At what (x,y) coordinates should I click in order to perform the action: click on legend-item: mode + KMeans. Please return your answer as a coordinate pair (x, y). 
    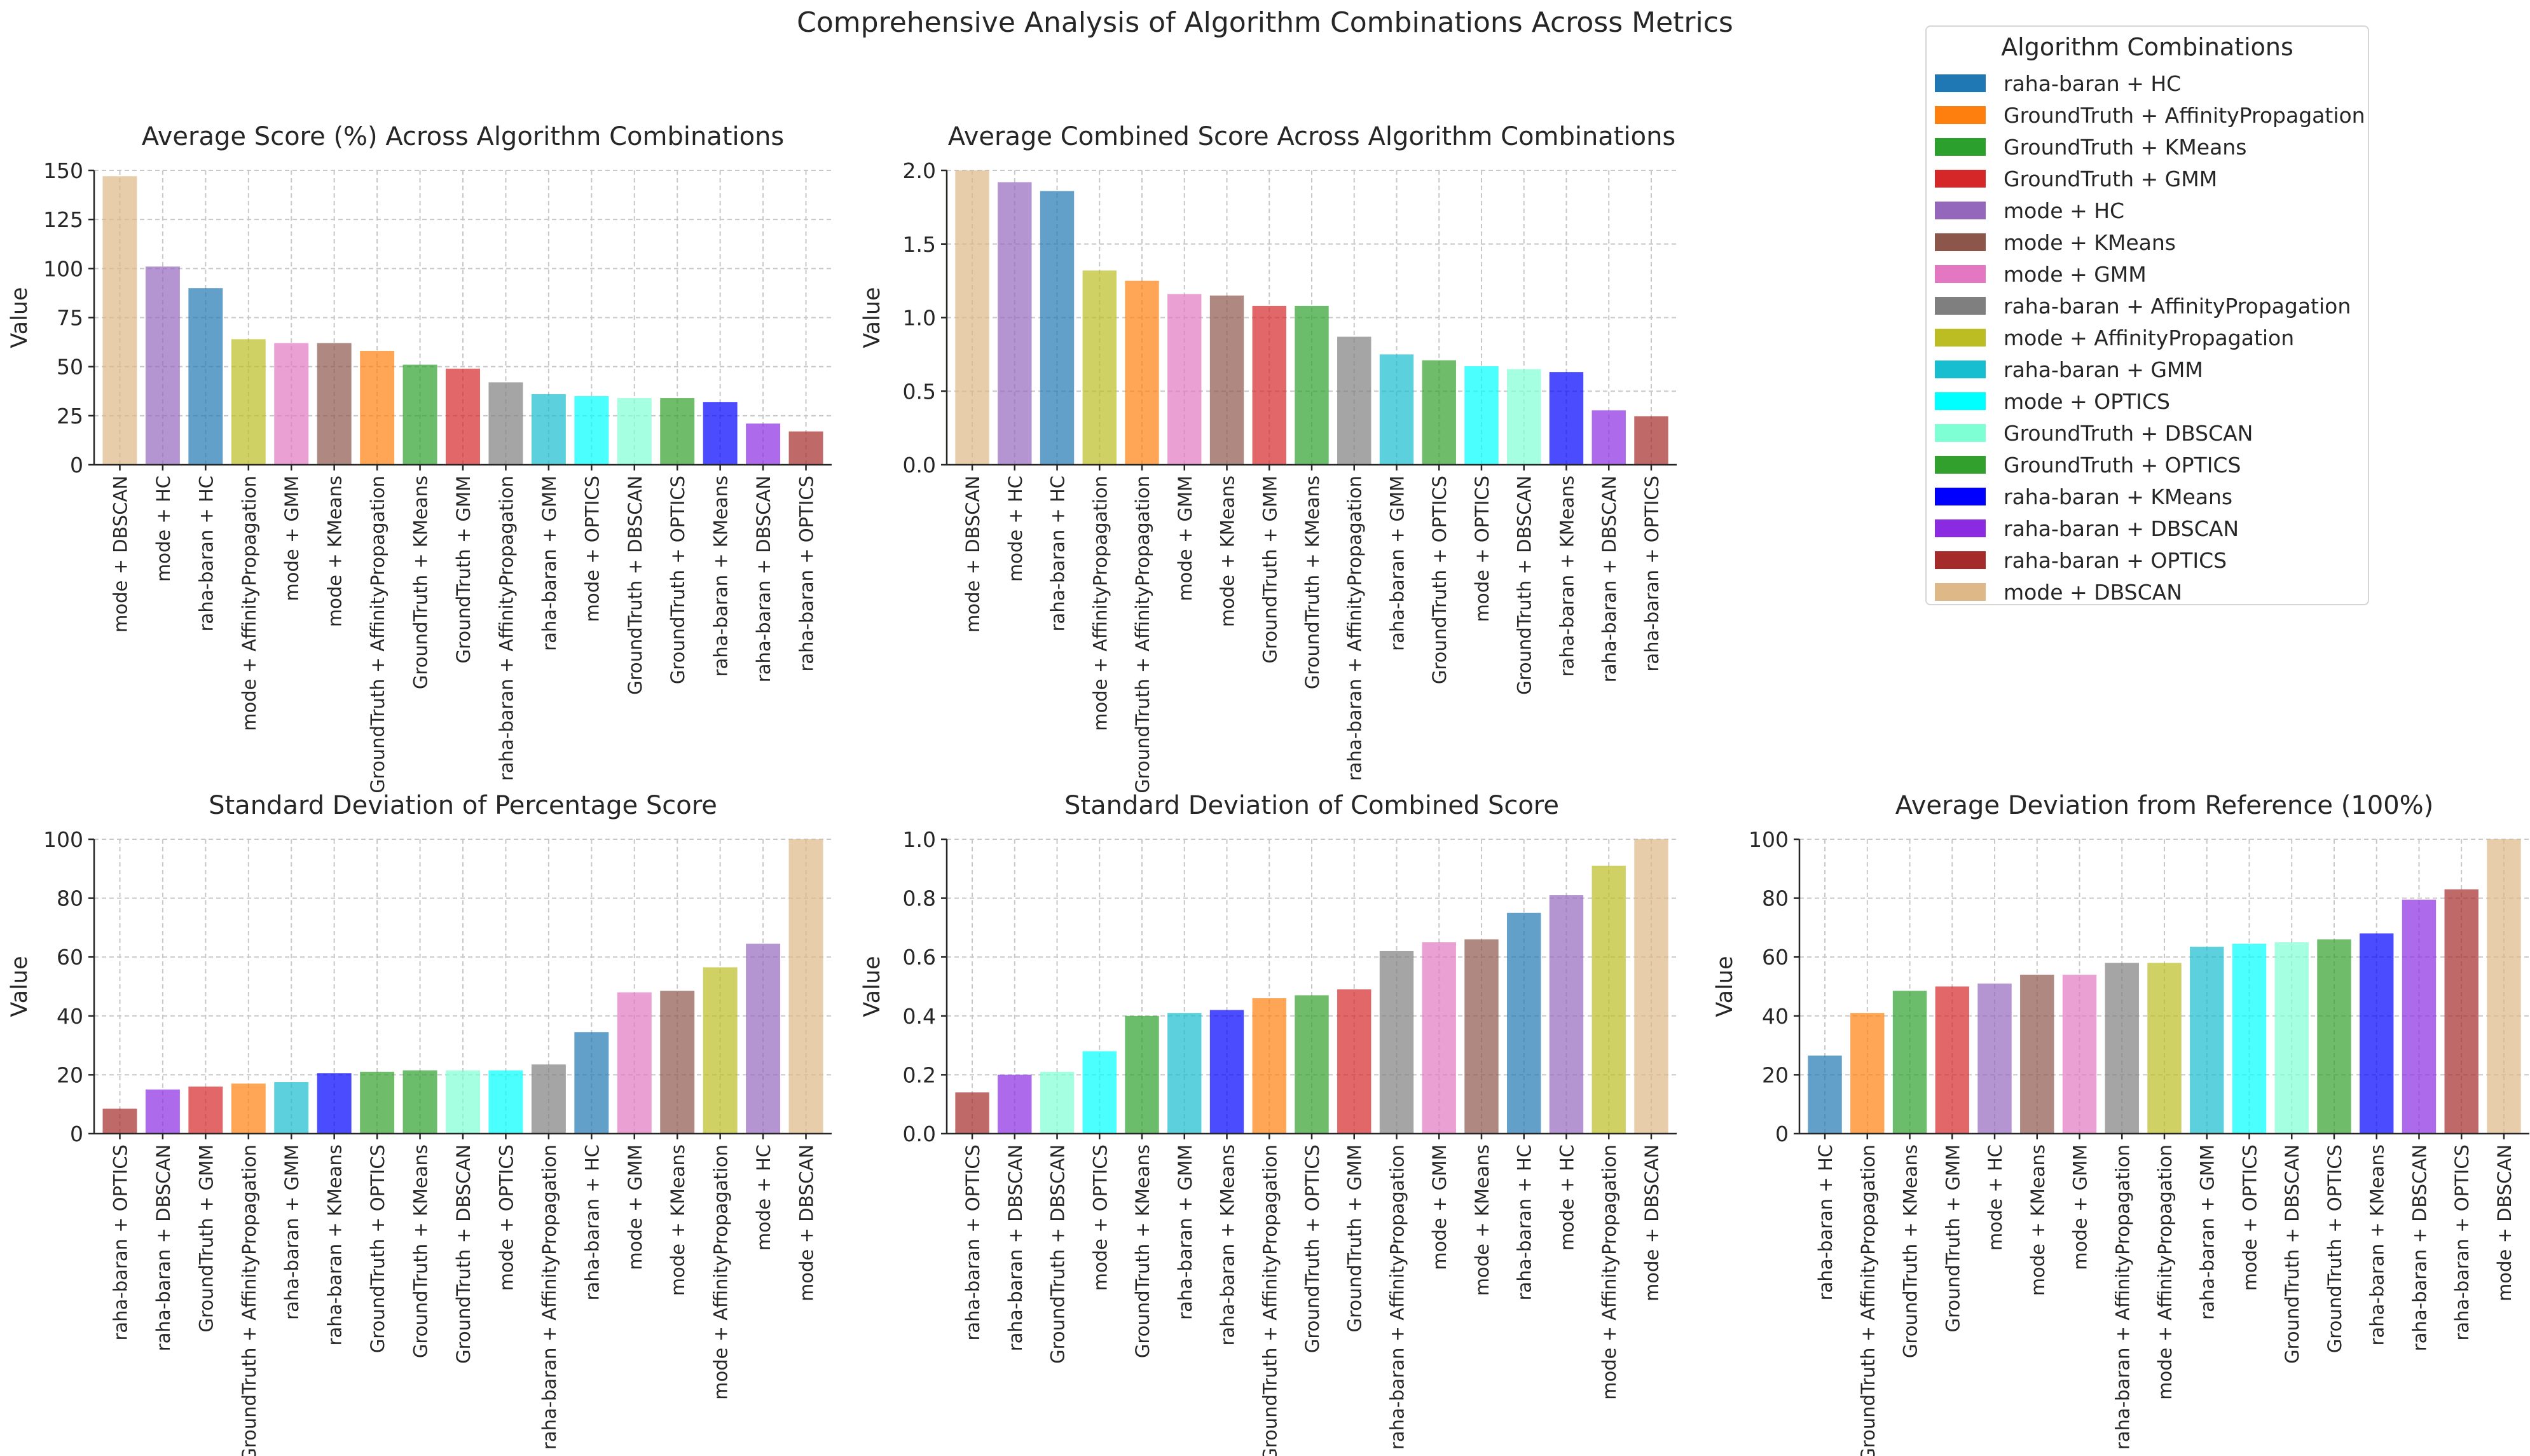
    Looking at the image, I should click on (2147, 242).